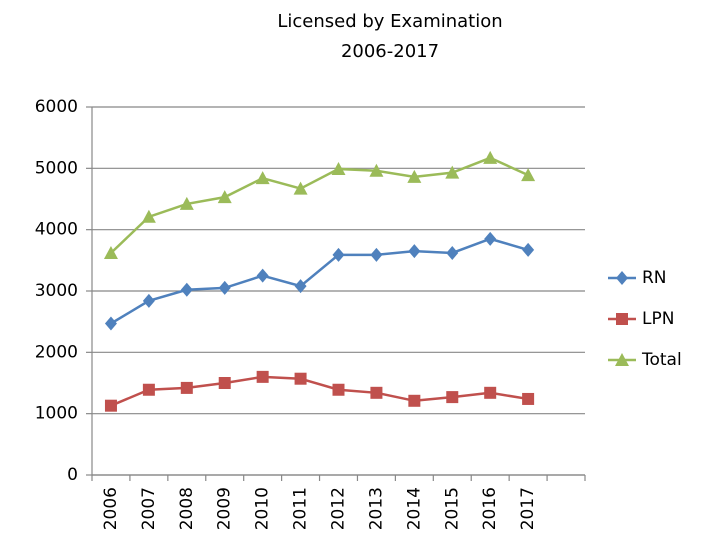  What do you see at coordinates (658, 319) in the screenshot?
I see `legend-label: LPN` at bounding box center [658, 319].